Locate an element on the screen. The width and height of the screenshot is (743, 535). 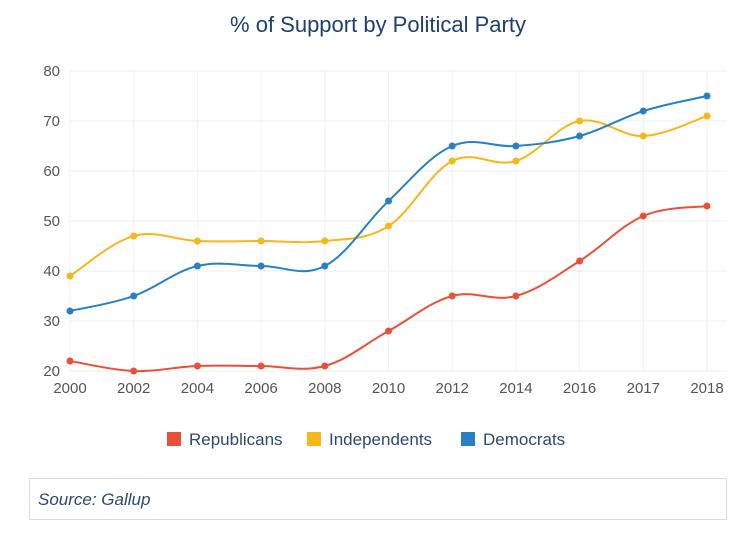
legend-swatch-independents is located at coordinates (314, 439).